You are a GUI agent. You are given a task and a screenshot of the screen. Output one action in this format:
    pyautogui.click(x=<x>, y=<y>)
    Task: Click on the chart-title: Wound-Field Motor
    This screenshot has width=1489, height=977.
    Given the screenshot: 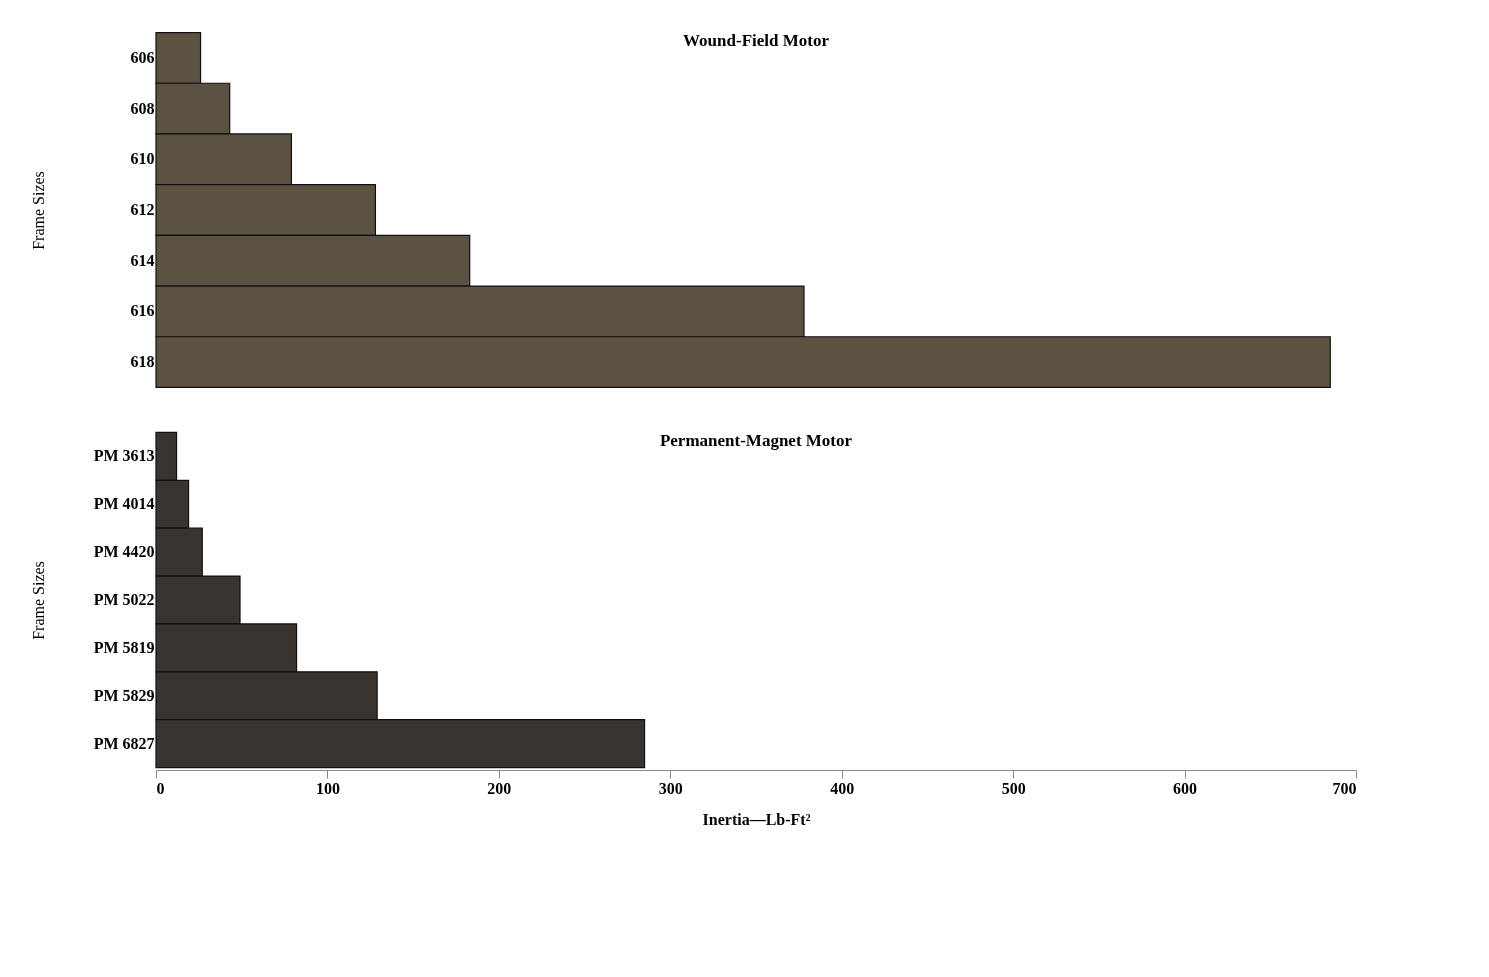 What is the action you would take?
    pyautogui.click(x=756, y=40)
    